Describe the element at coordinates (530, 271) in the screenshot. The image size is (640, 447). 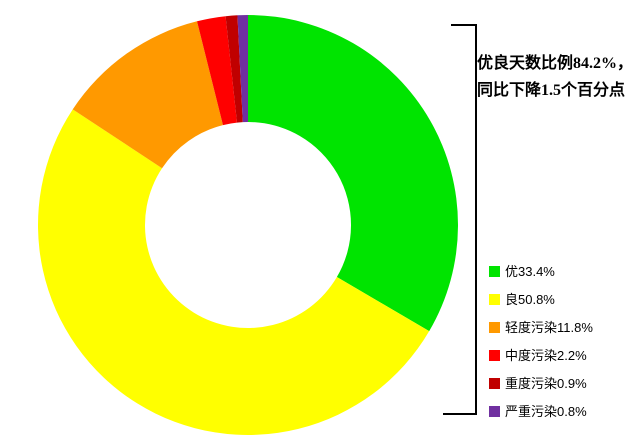
I see `legend-item-label: 优33.4%` at that location.